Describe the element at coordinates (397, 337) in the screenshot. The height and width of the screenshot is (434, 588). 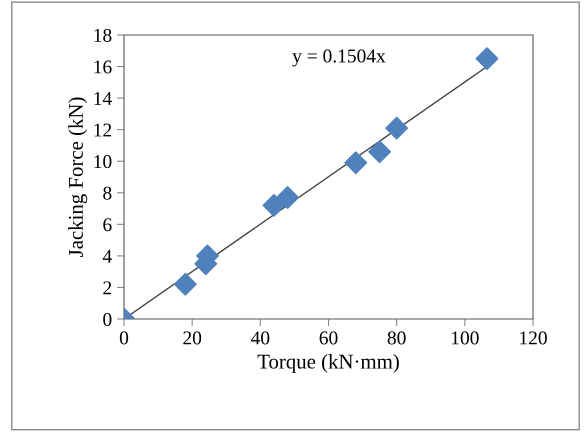
I see `x-tick-label: 80` at that location.